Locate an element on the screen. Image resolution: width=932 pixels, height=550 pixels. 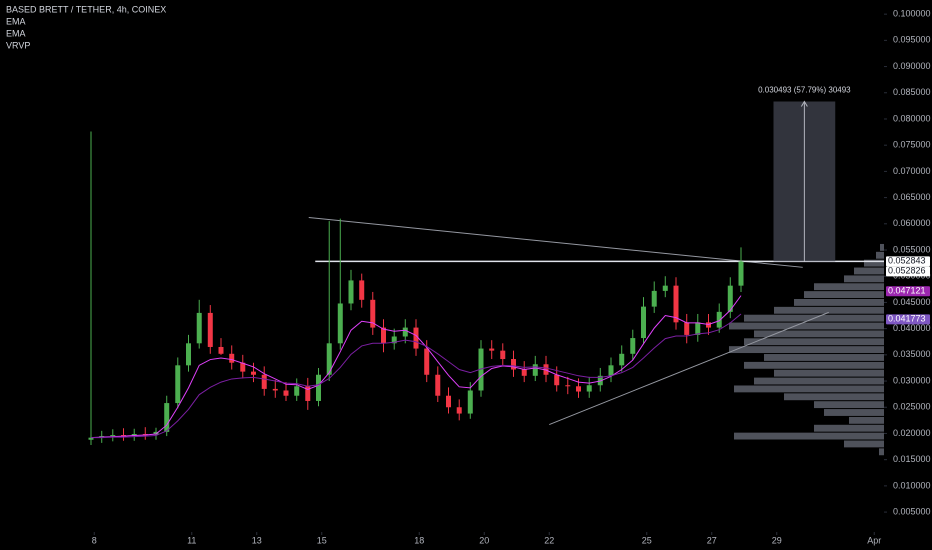
y-tick-label: 0.015000 is located at coordinates (912, 459).